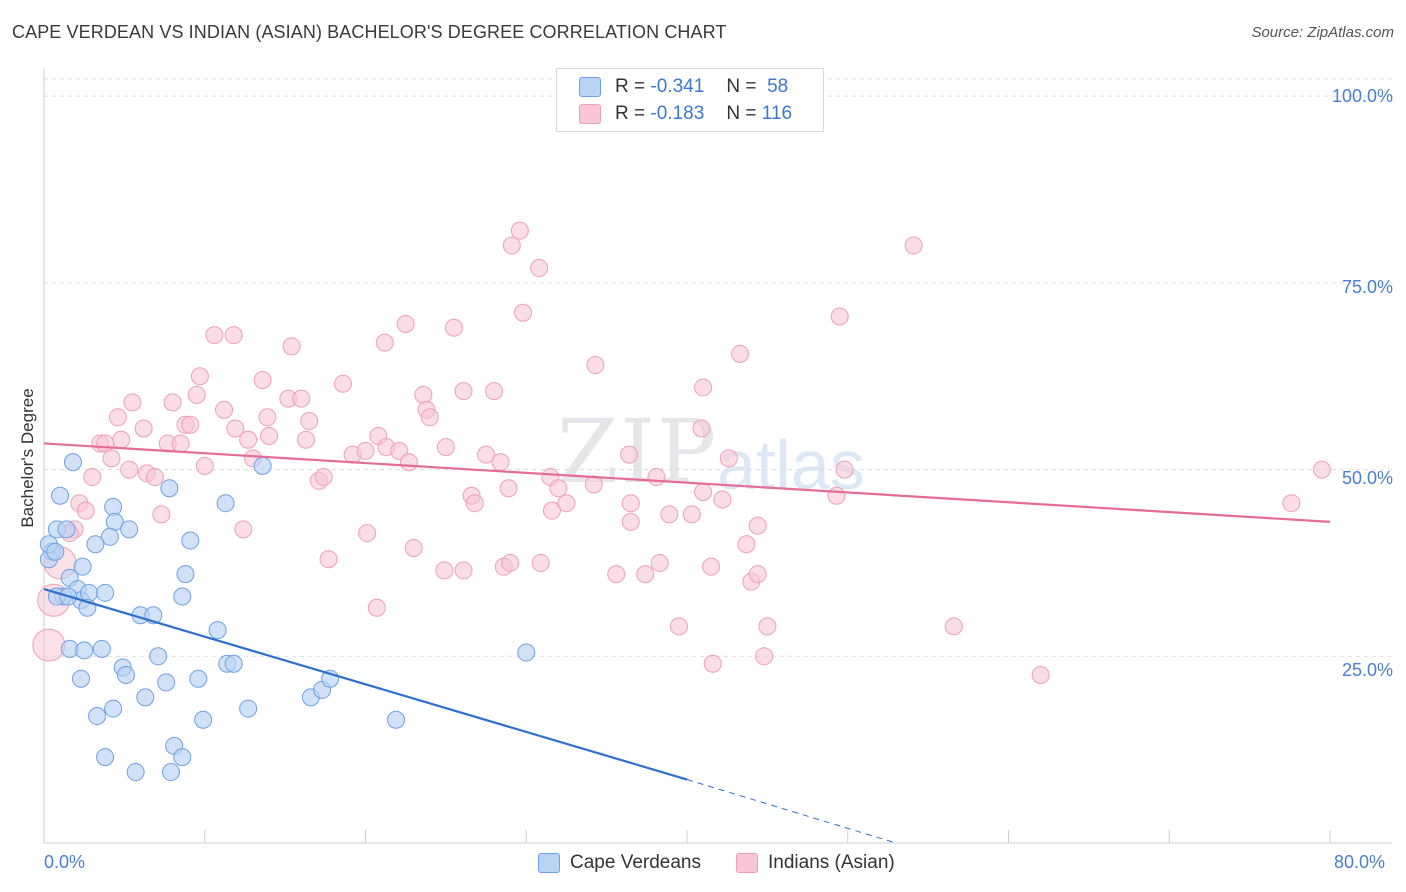 This screenshot has height=892, width=1406. I want to click on legend-item-indians-asian: Indians (Asian), so click(815, 863).